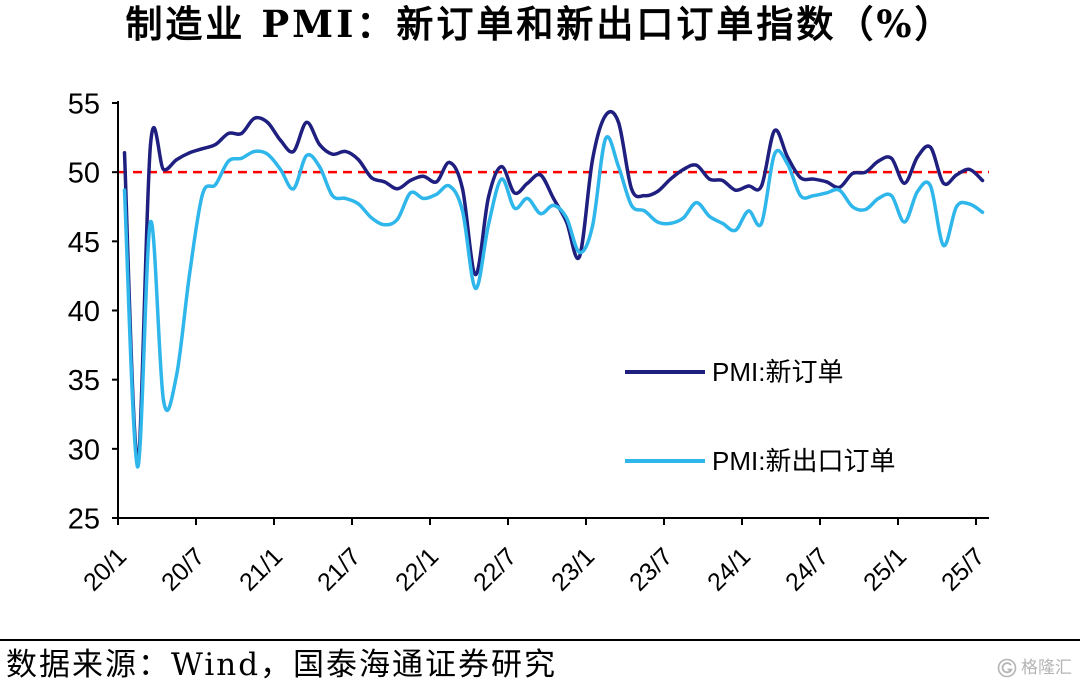 Image resolution: width=1080 pixels, height=686 pixels. I want to click on watermark-logo: 格隆汇, so click(1034, 668).